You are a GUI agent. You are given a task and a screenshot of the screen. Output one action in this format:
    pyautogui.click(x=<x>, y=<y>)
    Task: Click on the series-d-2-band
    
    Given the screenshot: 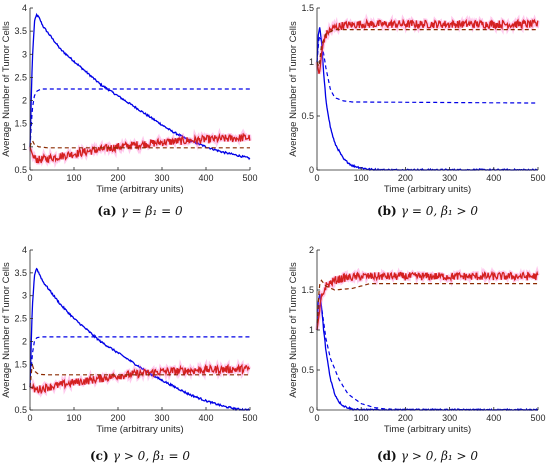 What is the action you would take?
    pyautogui.click(x=427, y=298)
    